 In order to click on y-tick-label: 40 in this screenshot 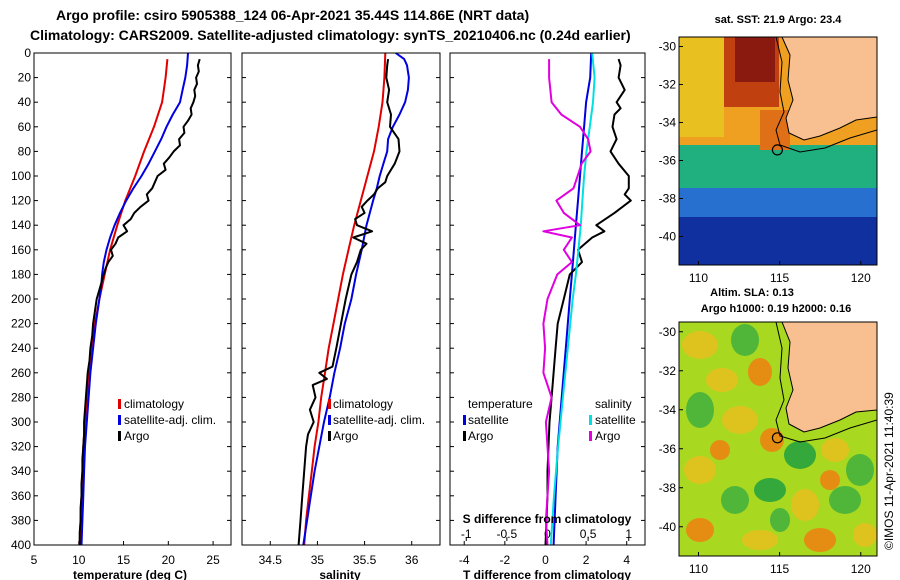, I will do `click(25, 102)`.